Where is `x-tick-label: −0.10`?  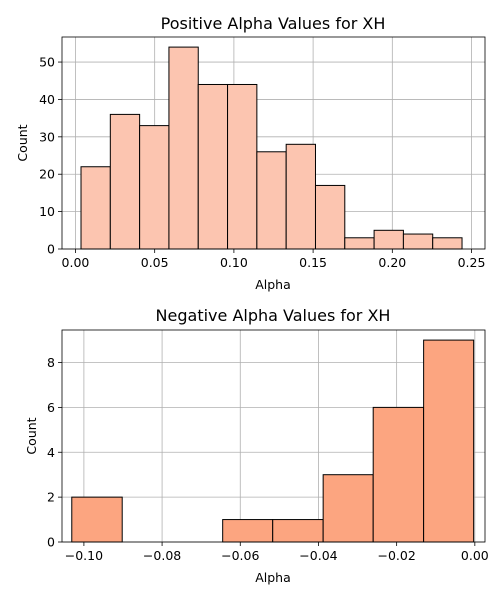
x-tick-label: −0.10 is located at coordinates (84, 555).